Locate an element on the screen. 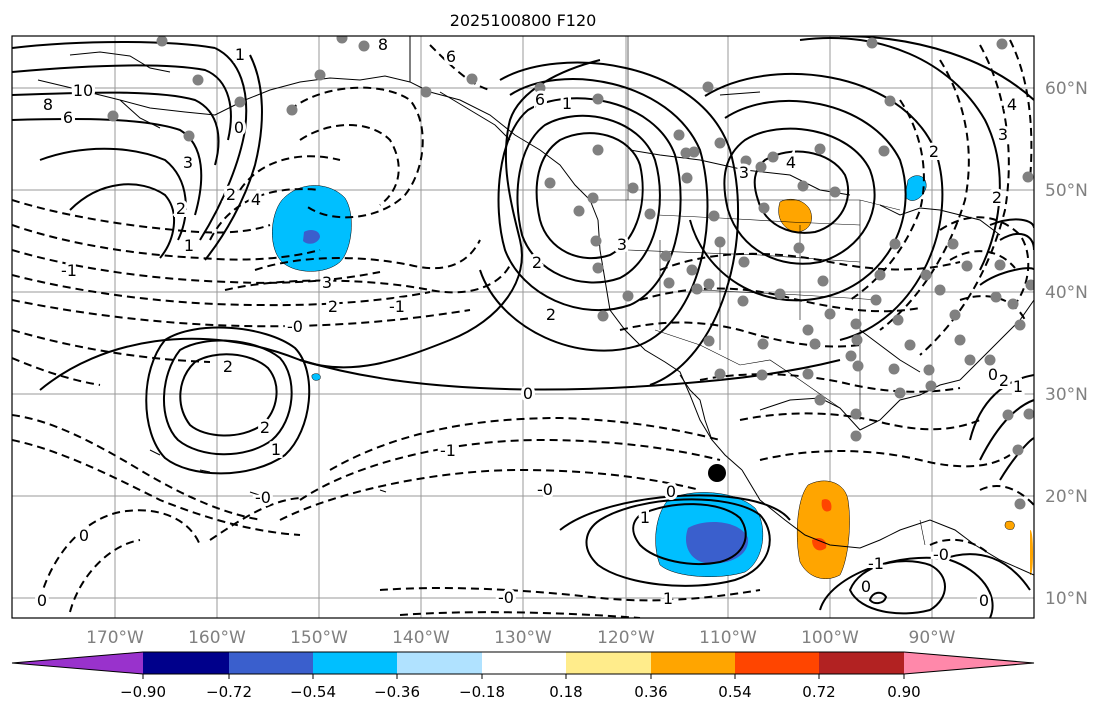  lon-label: 160°W is located at coordinates (217, 638).